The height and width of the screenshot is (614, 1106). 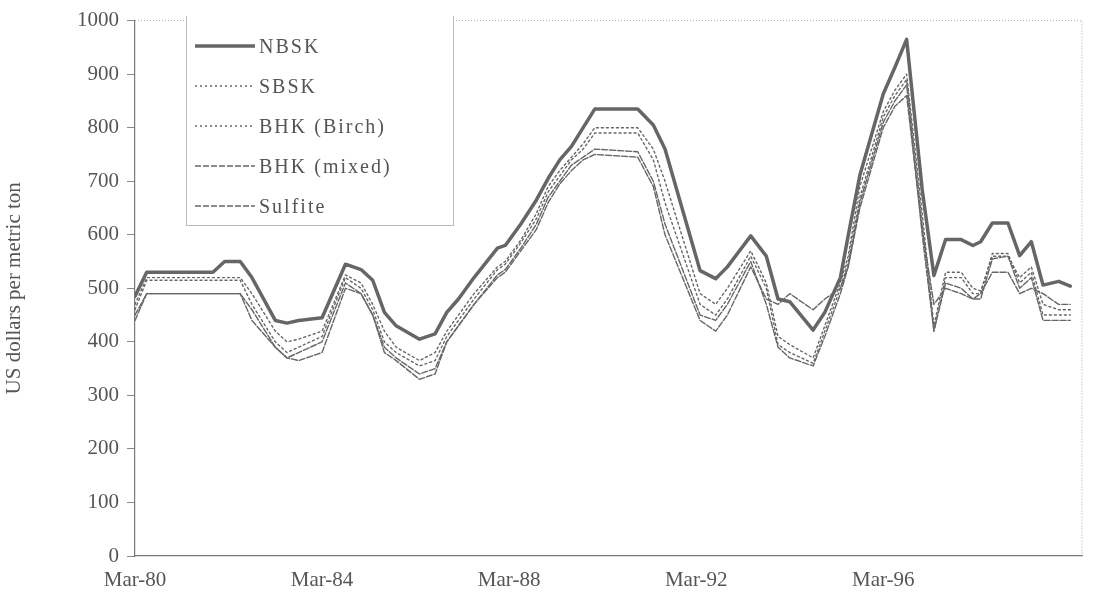 I want to click on y-tick-label: 300, so click(x=103, y=393).